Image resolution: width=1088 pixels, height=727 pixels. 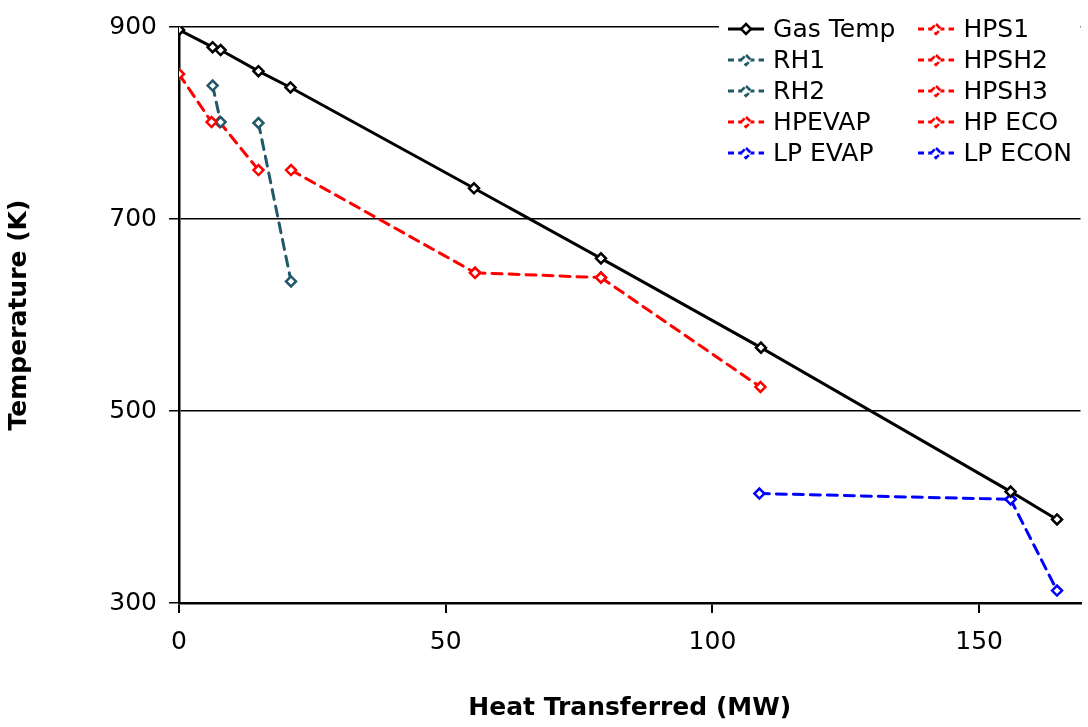 What do you see at coordinates (712, 640) in the screenshot?
I see `x-tick-label: 100` at bounding box center [712, 640].